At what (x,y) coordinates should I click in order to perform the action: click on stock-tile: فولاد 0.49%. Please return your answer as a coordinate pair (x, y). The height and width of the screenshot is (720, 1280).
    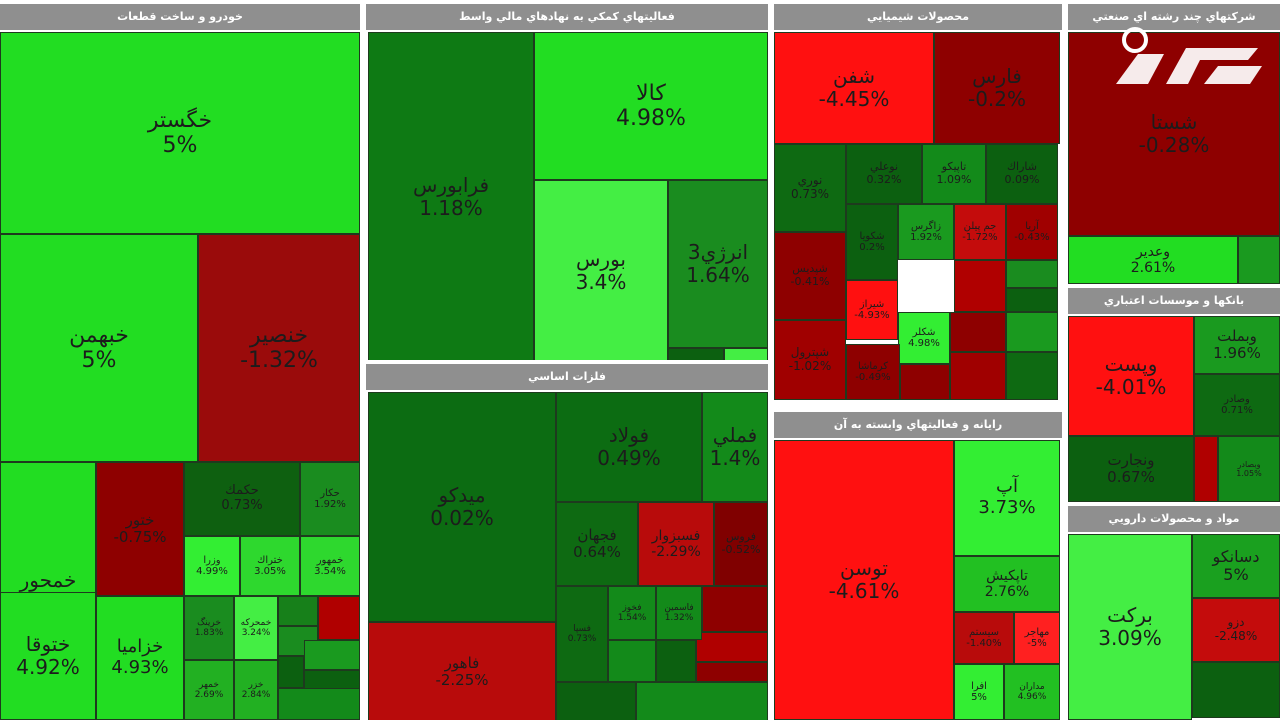
    Looking at the image, I should click on (629, 447).